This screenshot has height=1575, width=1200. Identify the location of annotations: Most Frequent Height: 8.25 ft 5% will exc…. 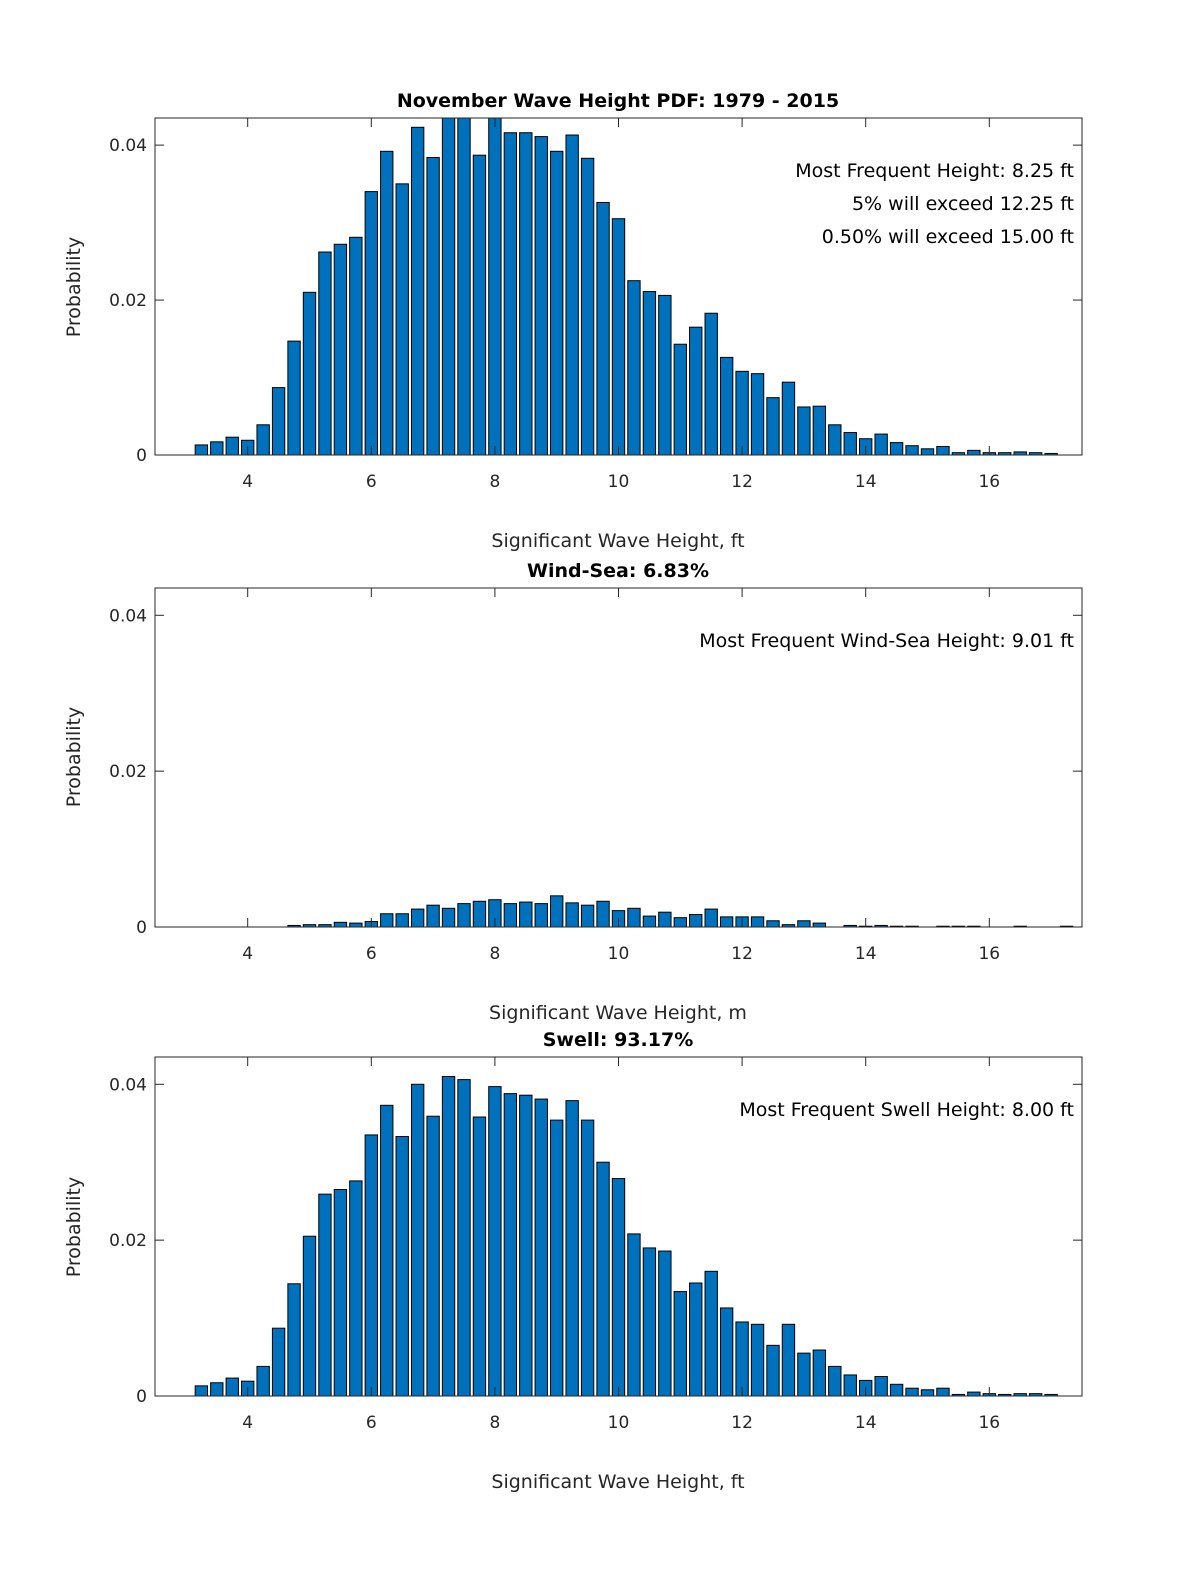
(934, 204).